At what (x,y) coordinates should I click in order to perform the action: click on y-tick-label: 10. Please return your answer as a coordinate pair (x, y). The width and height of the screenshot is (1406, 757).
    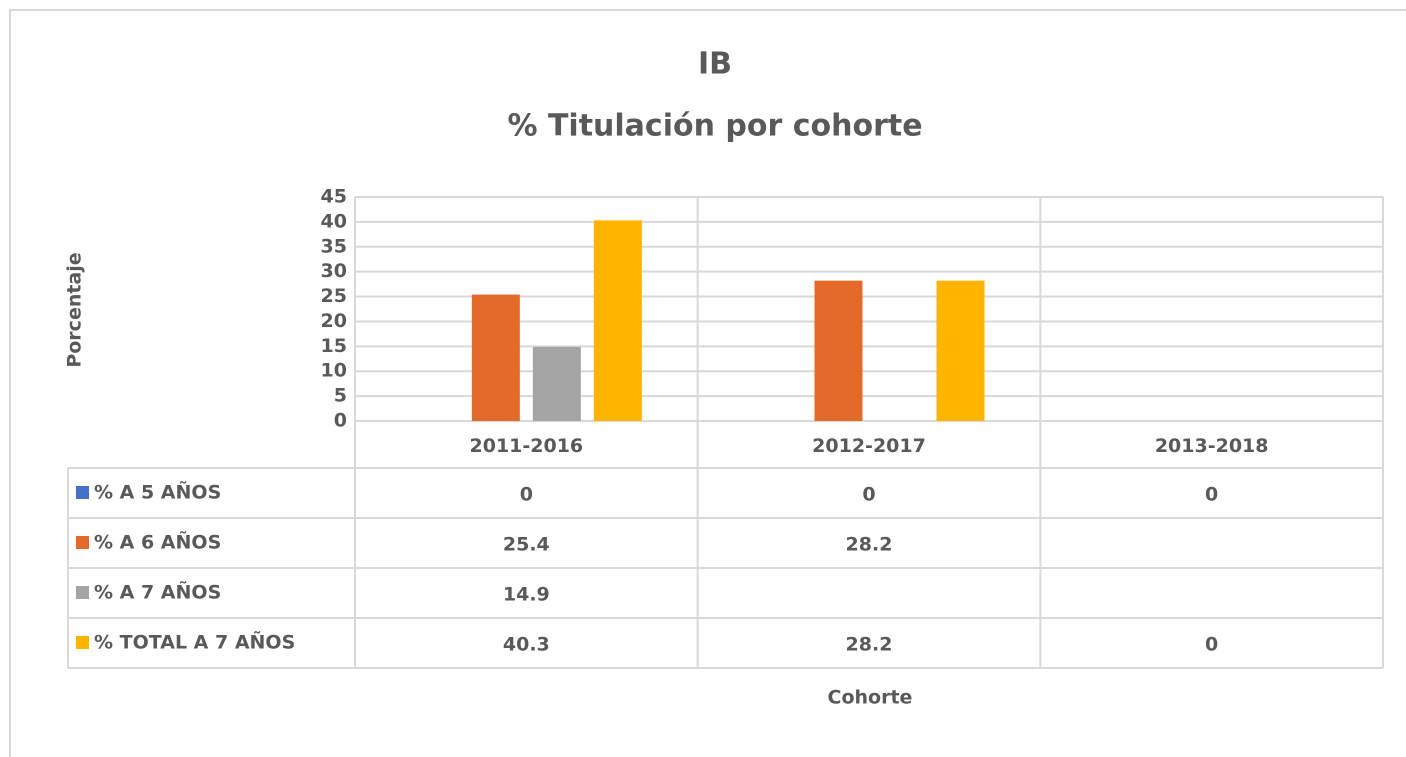
    Looking at the image, I should click on (334, 371).